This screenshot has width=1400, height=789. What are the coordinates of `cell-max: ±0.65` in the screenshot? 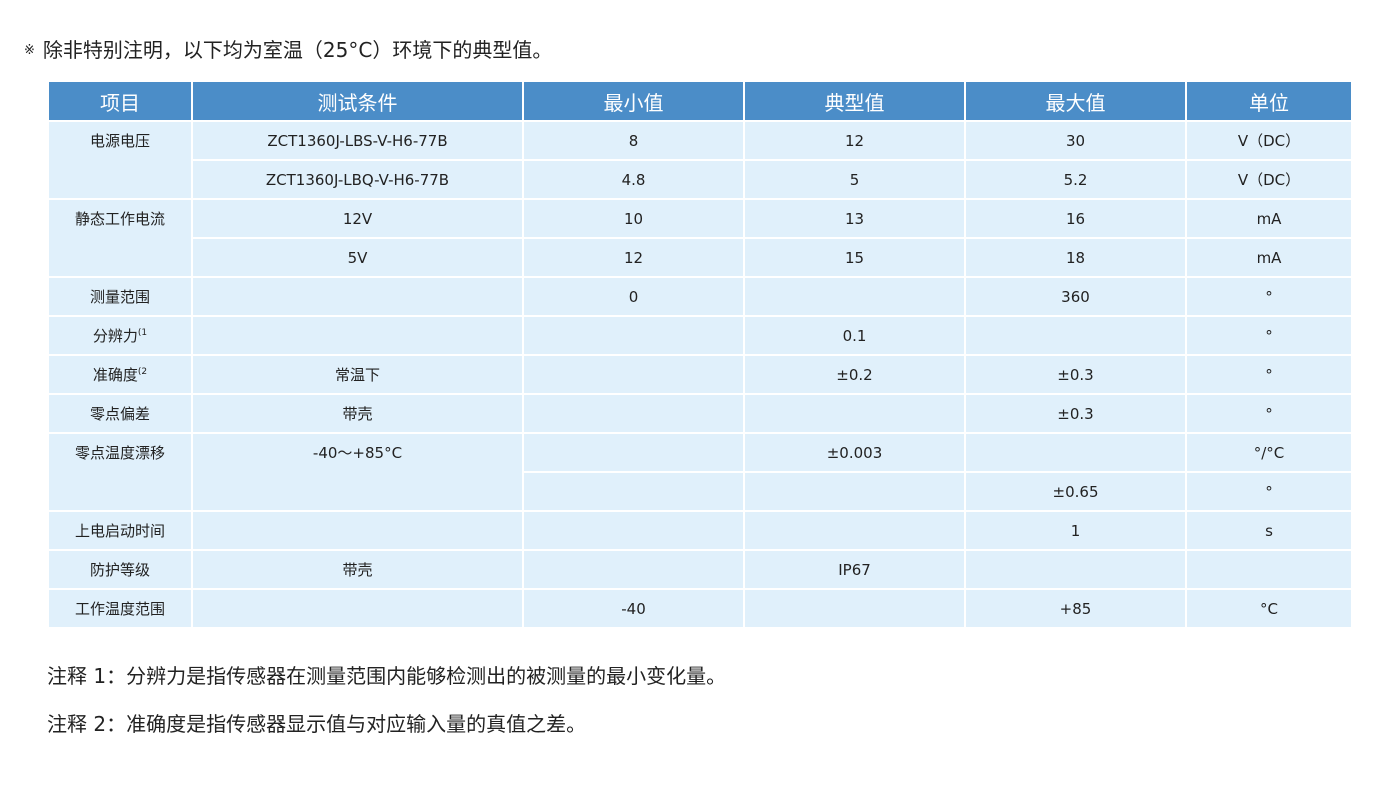 It's located at (1075, 491).